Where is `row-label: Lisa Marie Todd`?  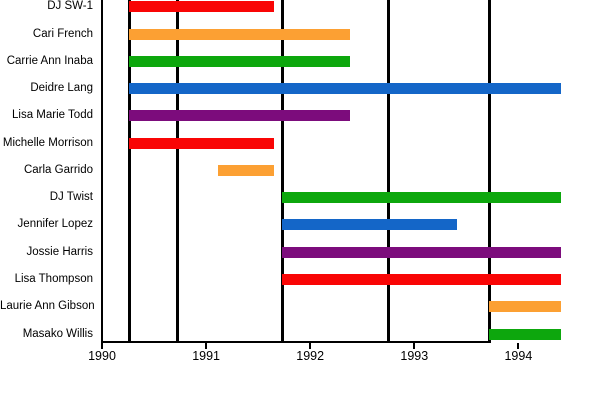 row-label: Lisa Marie Todd is located at coordinates (52, 115).